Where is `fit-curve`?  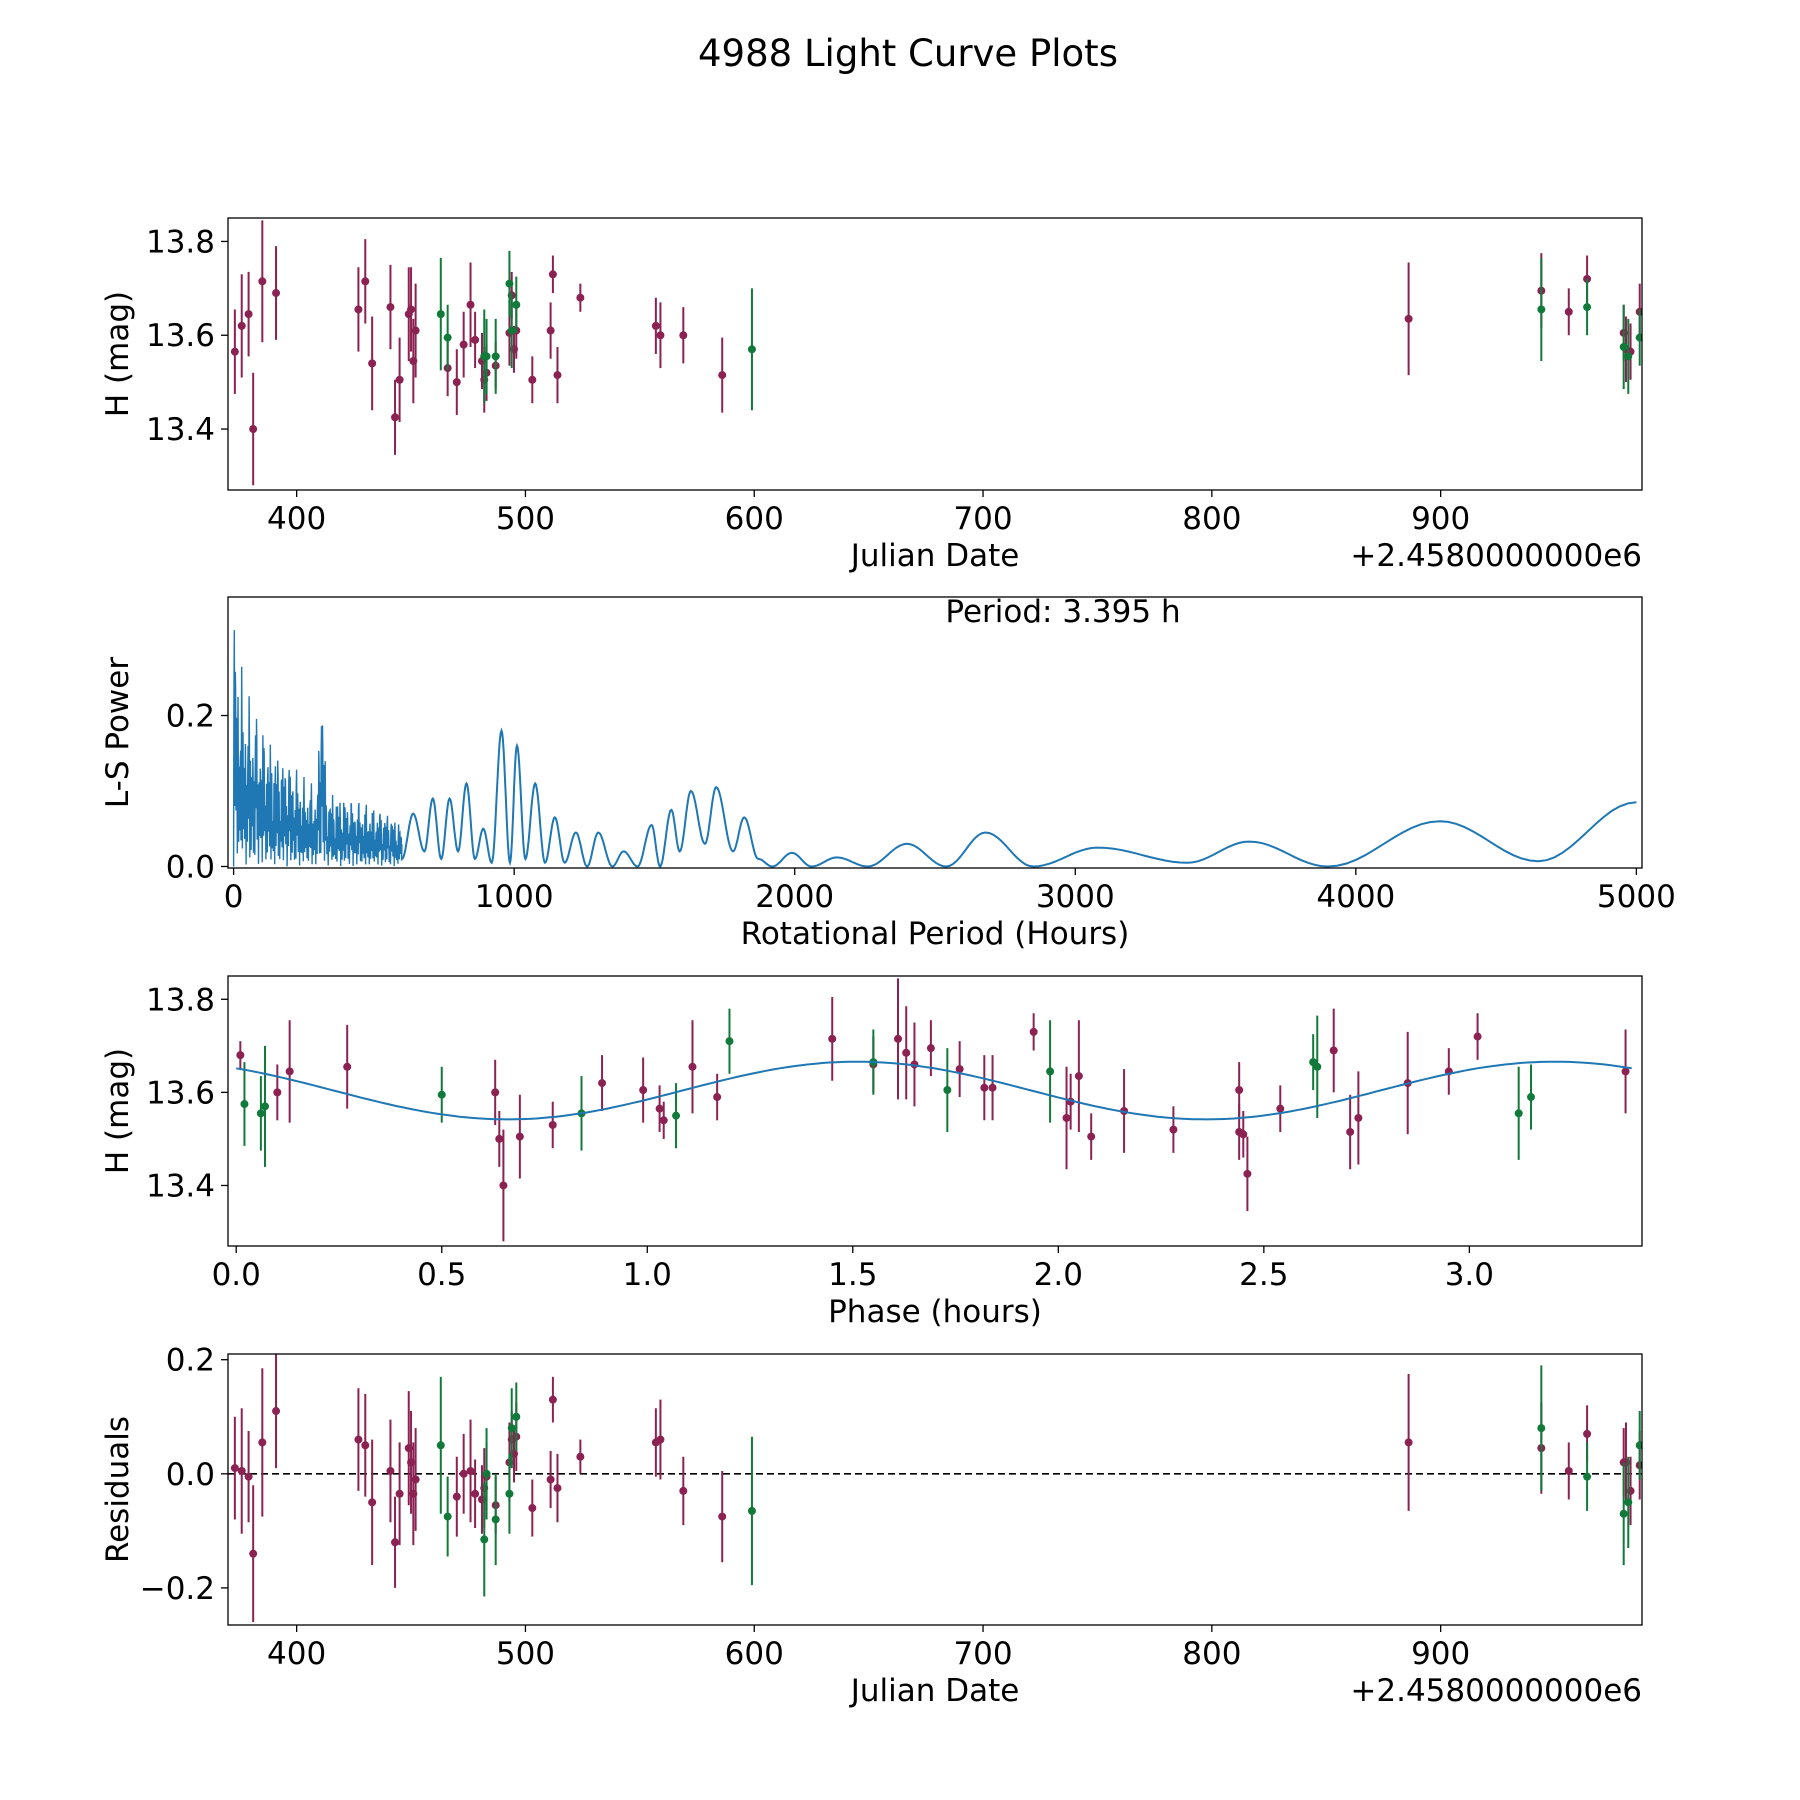 fit-curve is located at coordinates (934, 1090).